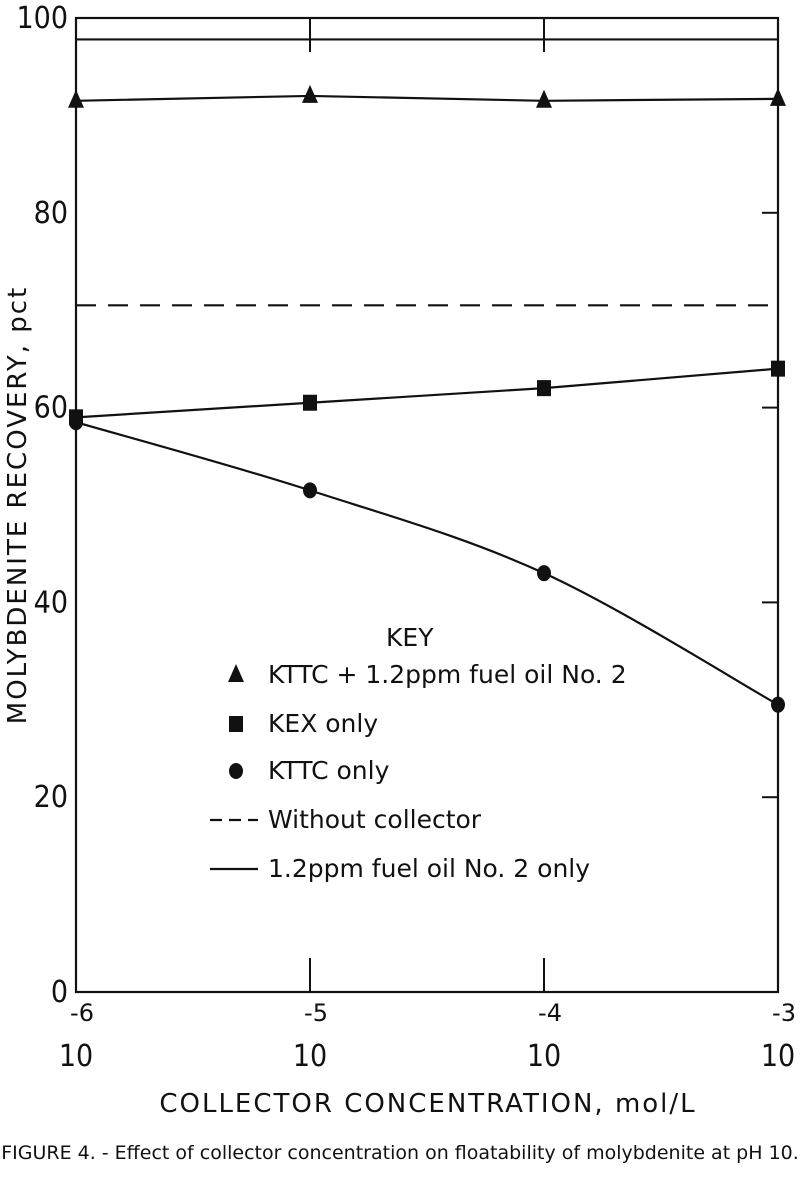 The width and height of the screenshot is (800, 1181). What do you see at coordinates (236, 724) in the screenshot?
I see `legend-marker-square` at bounding box center [236, 724].